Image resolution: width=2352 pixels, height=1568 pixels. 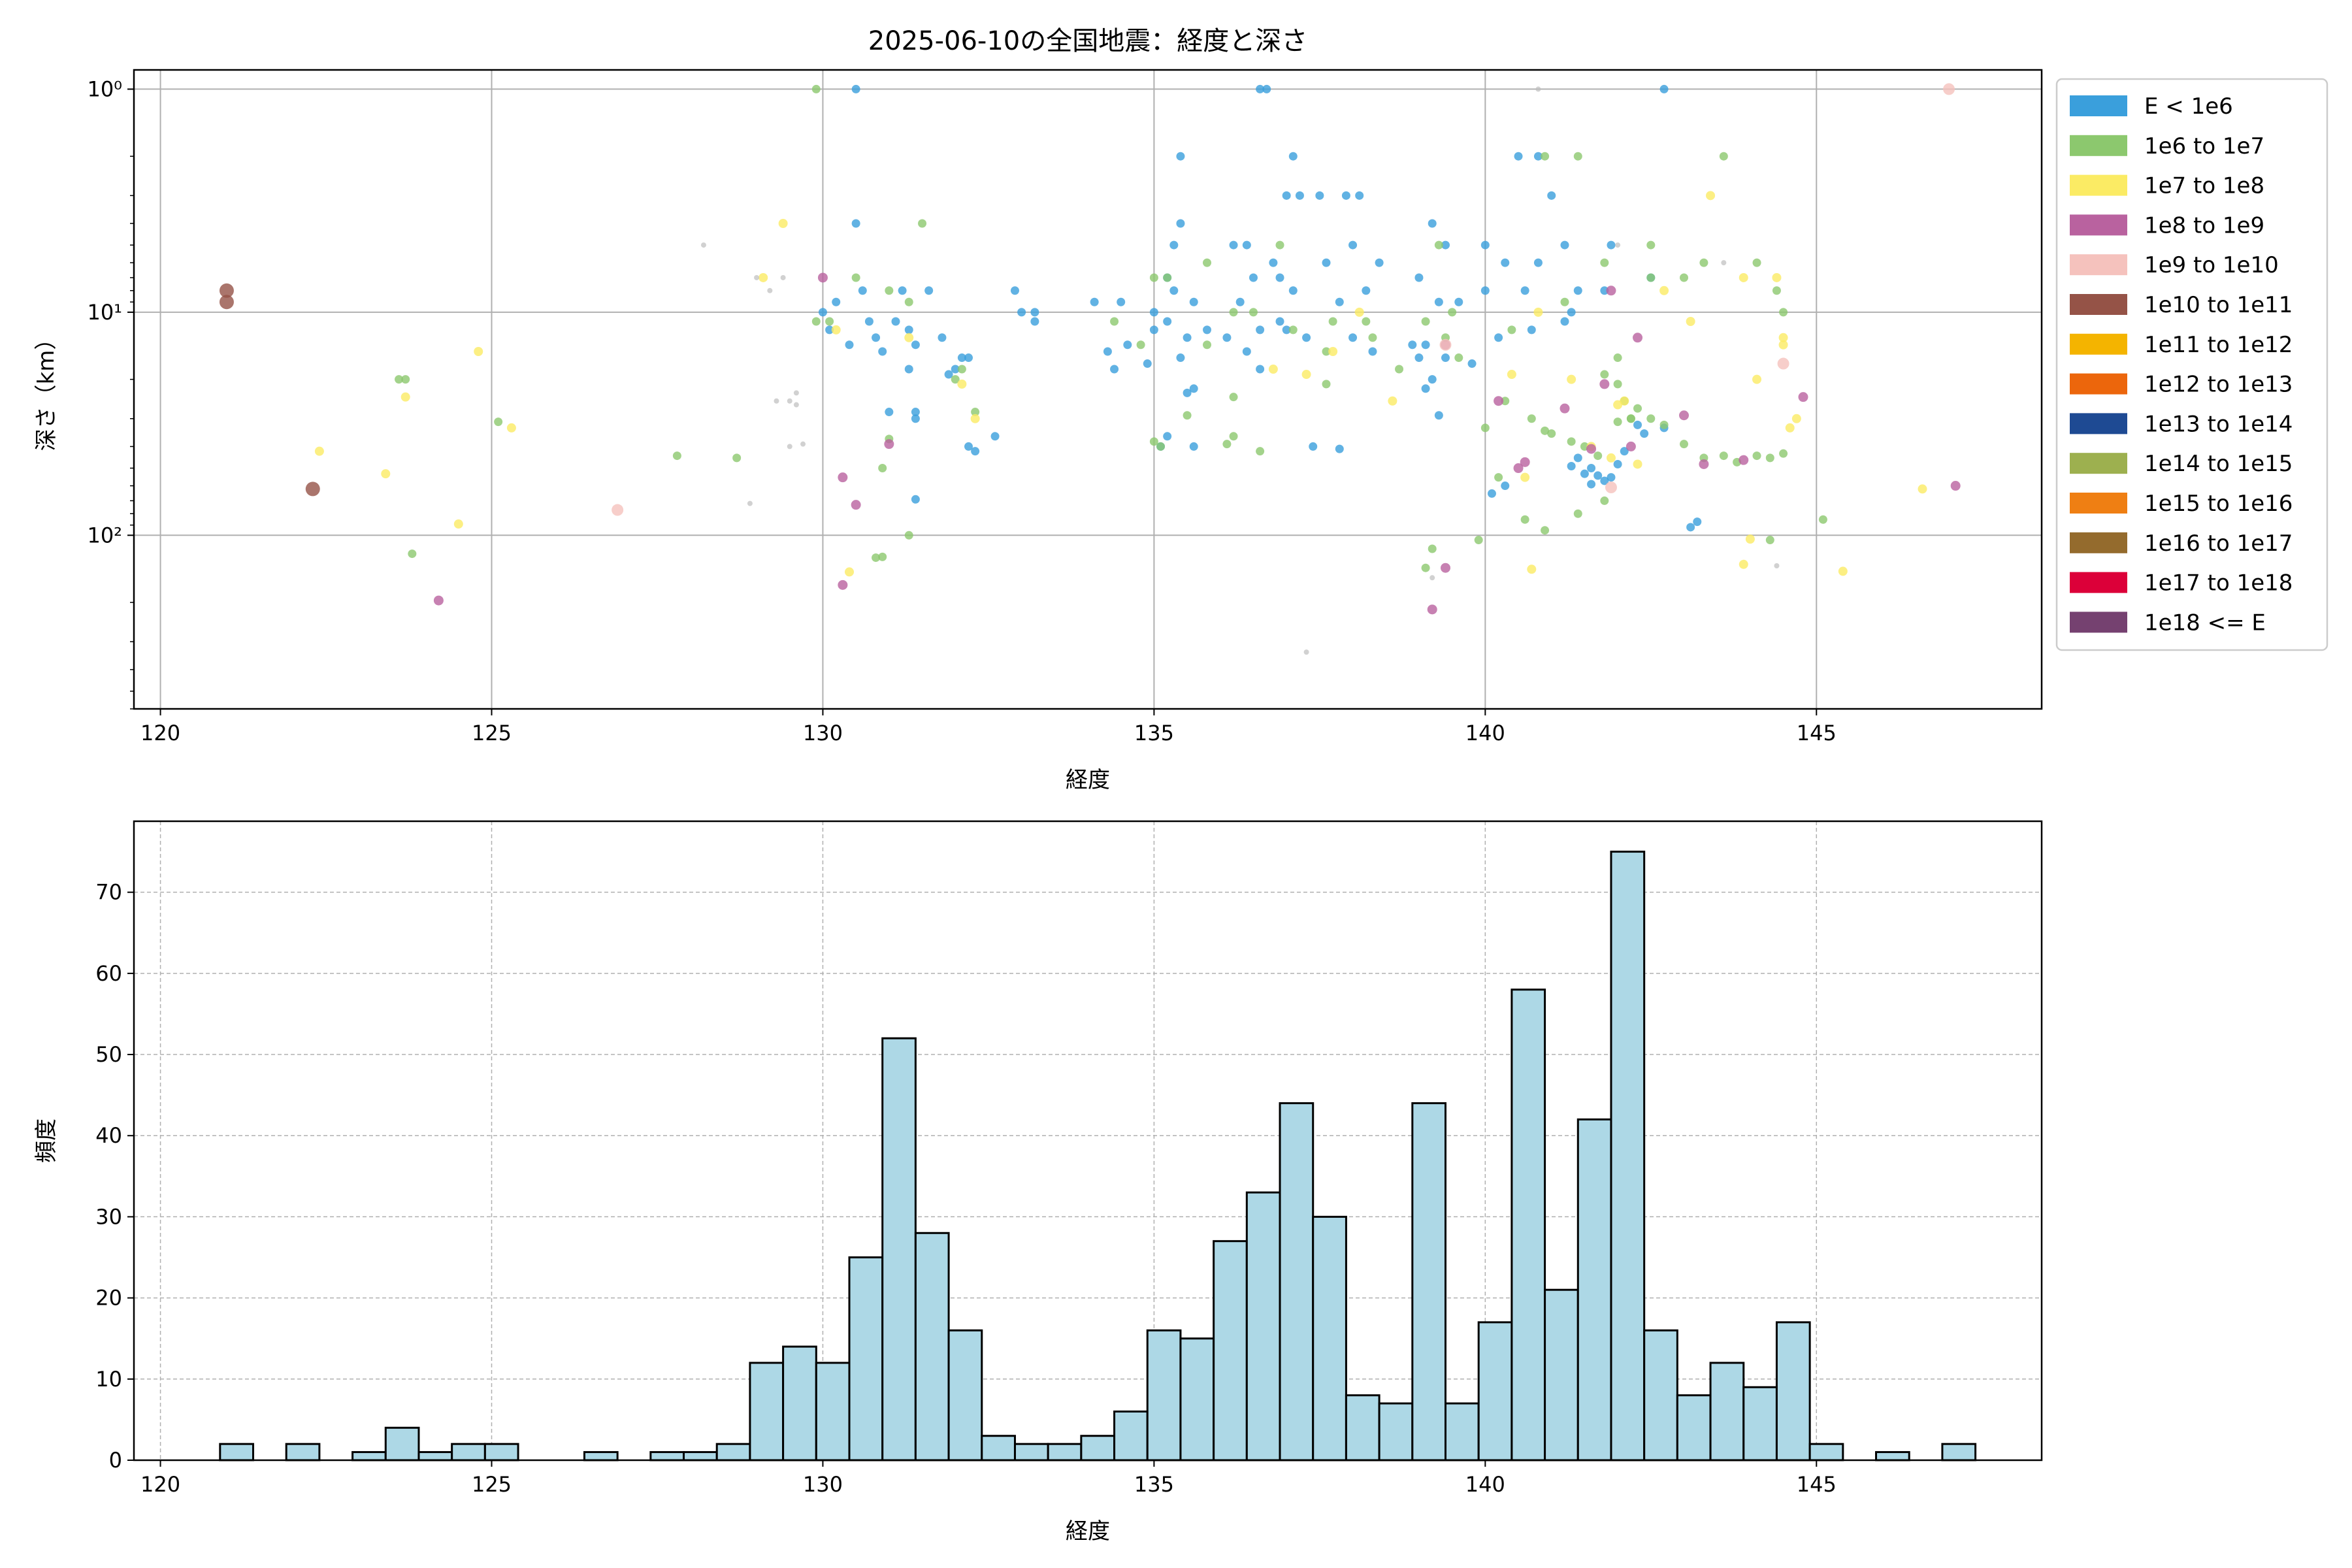 What do you see at coordinates (160, 1484) in the screenshot?
I see `histogram-x-tick-label: 120` at bounding box center [160, 1484].